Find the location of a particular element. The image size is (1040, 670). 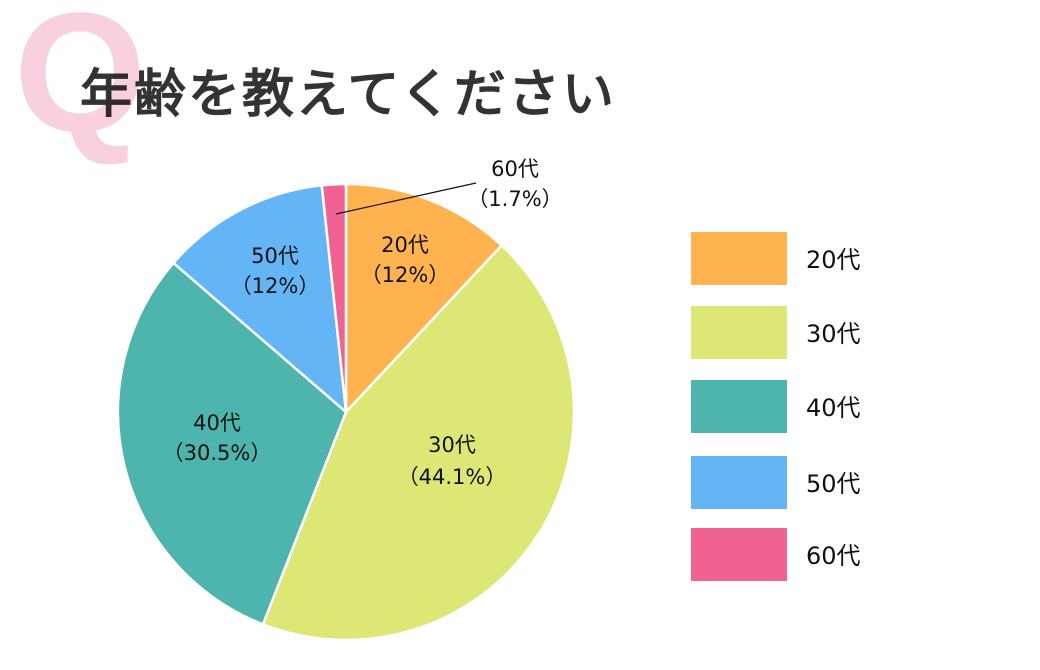

slice-label-category: 40代 is located at coordinates (217, 423).